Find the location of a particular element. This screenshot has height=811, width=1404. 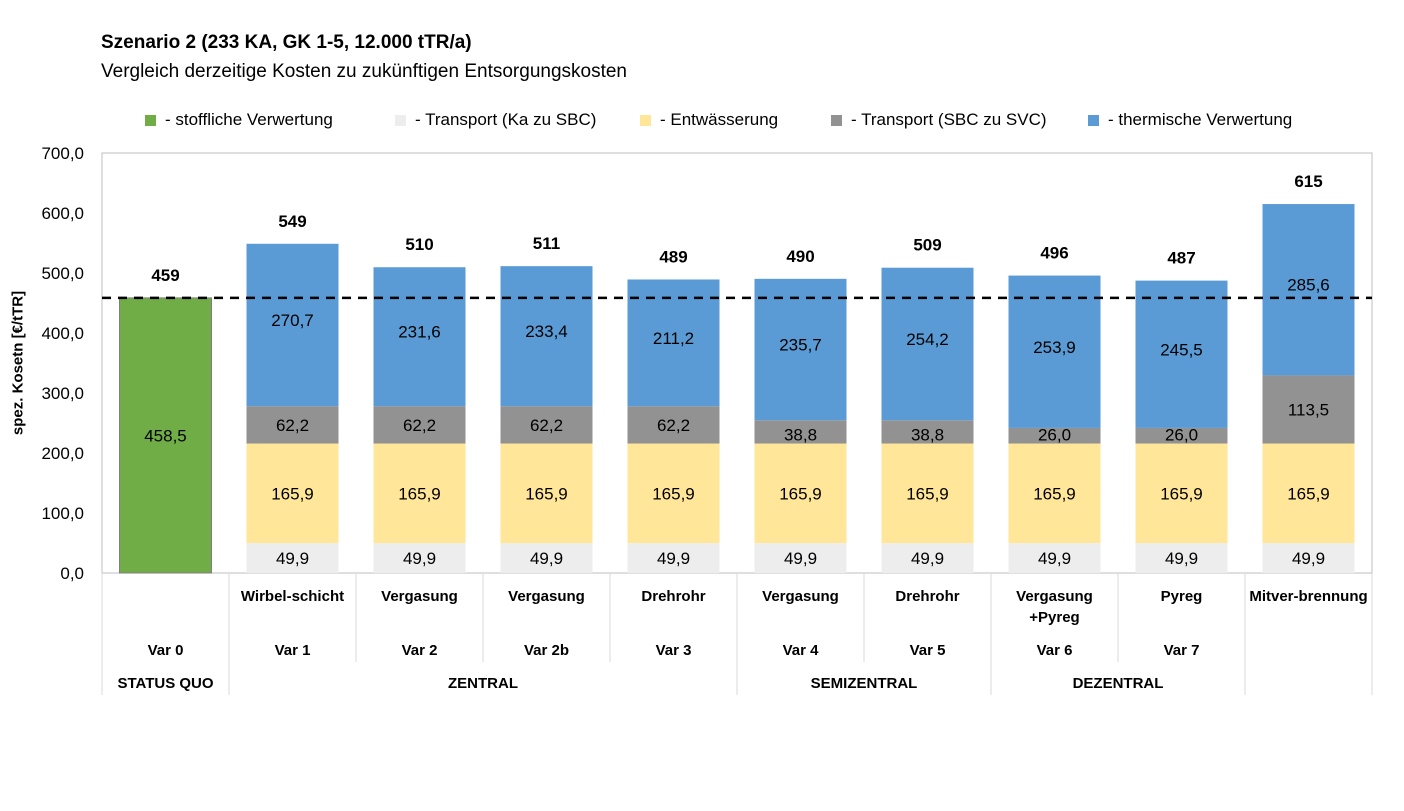

bar-segment-label: 113,5 is located at coordinates (1308, 409).